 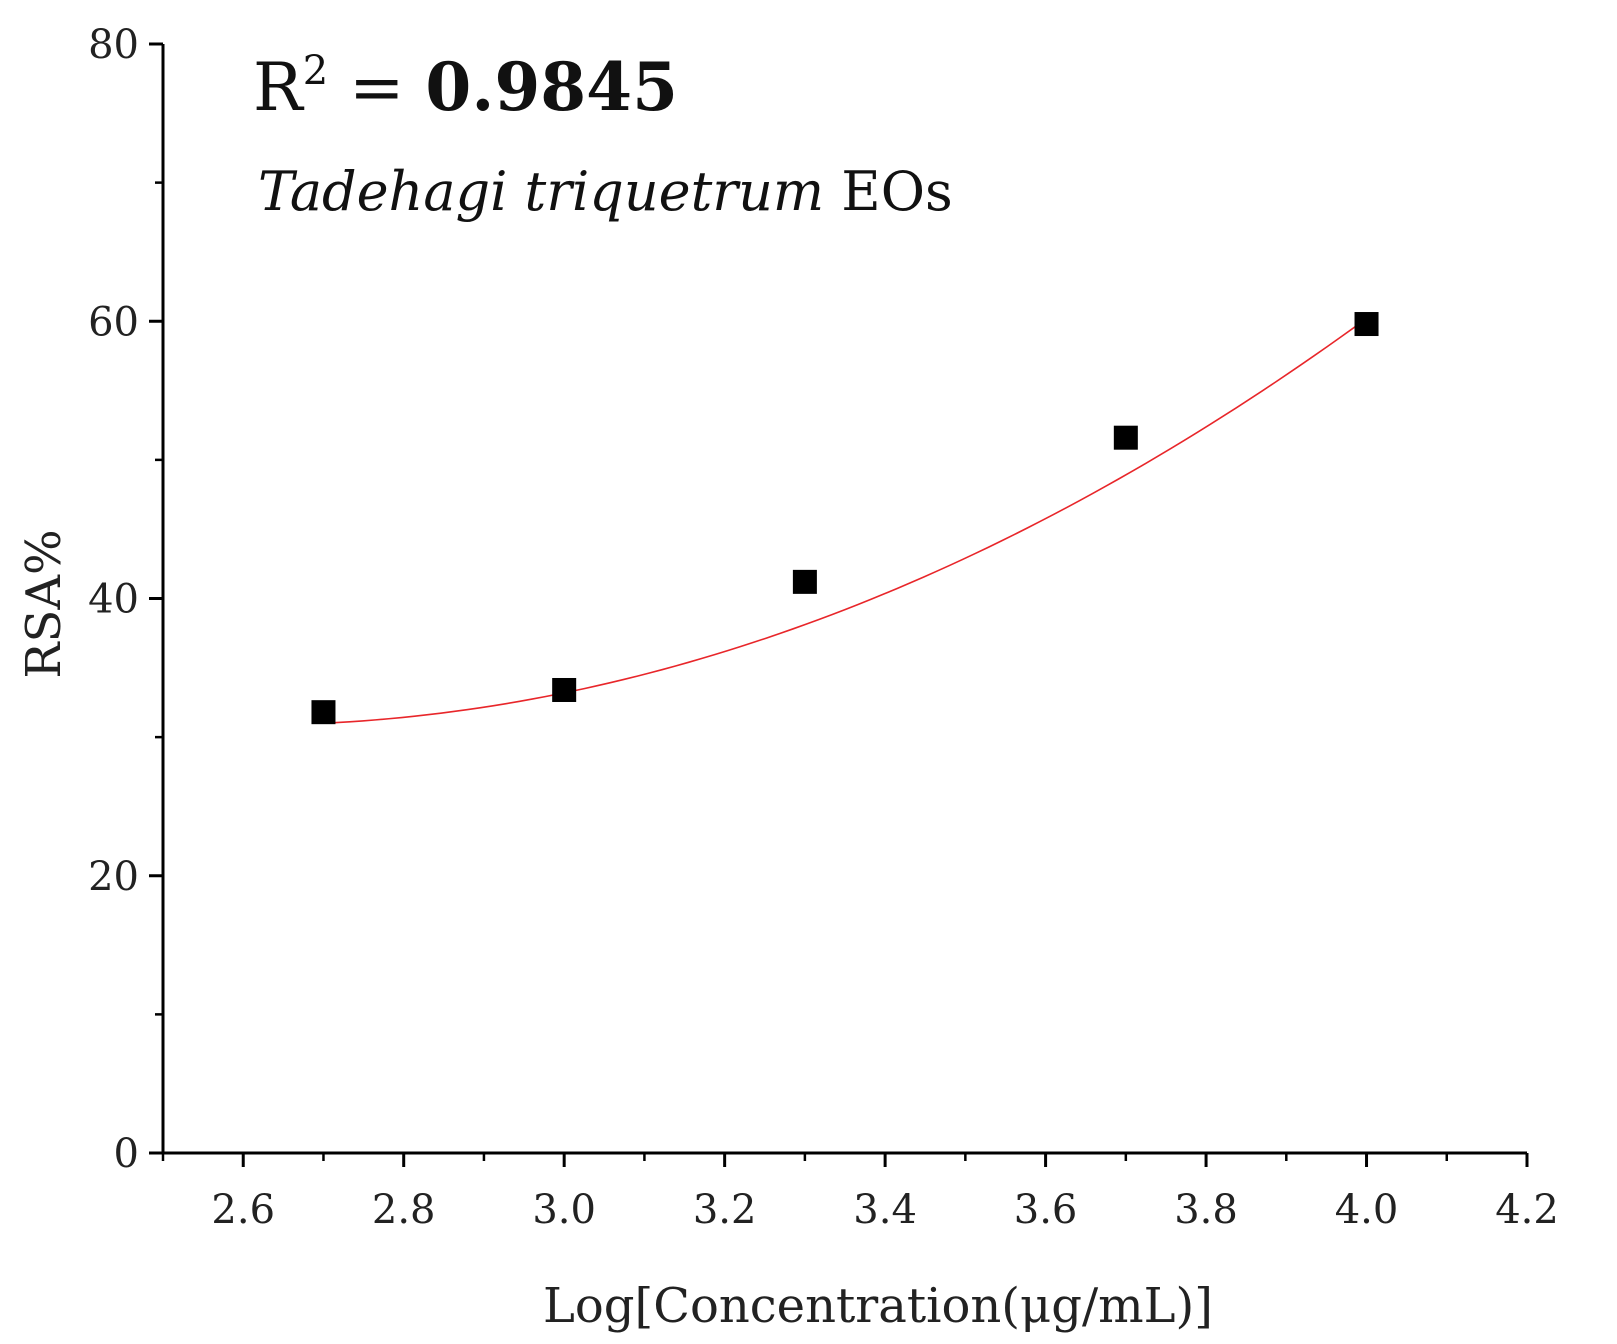 I want to click on y-tick-label: 80, so click(x=113, y=45).